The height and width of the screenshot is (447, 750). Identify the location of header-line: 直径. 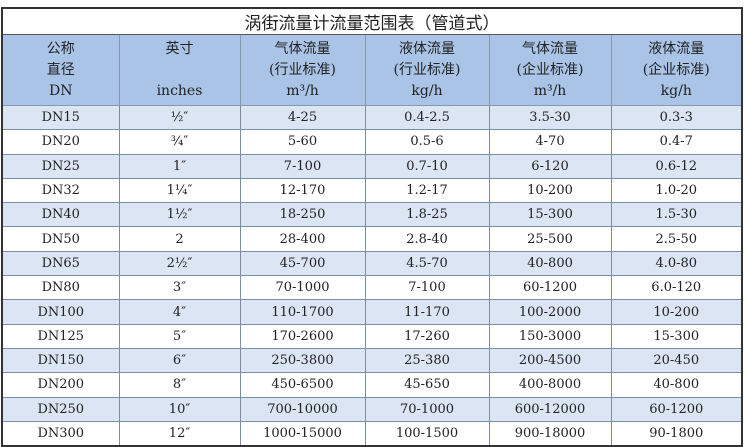
(60, 69).